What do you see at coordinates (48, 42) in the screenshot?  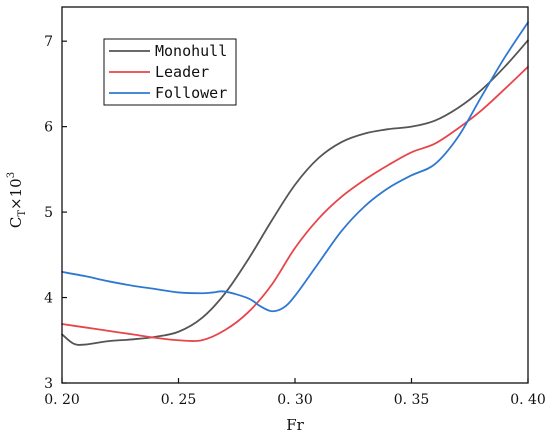 I see `y-tick-label: 7` at bounding box center [48, 42].